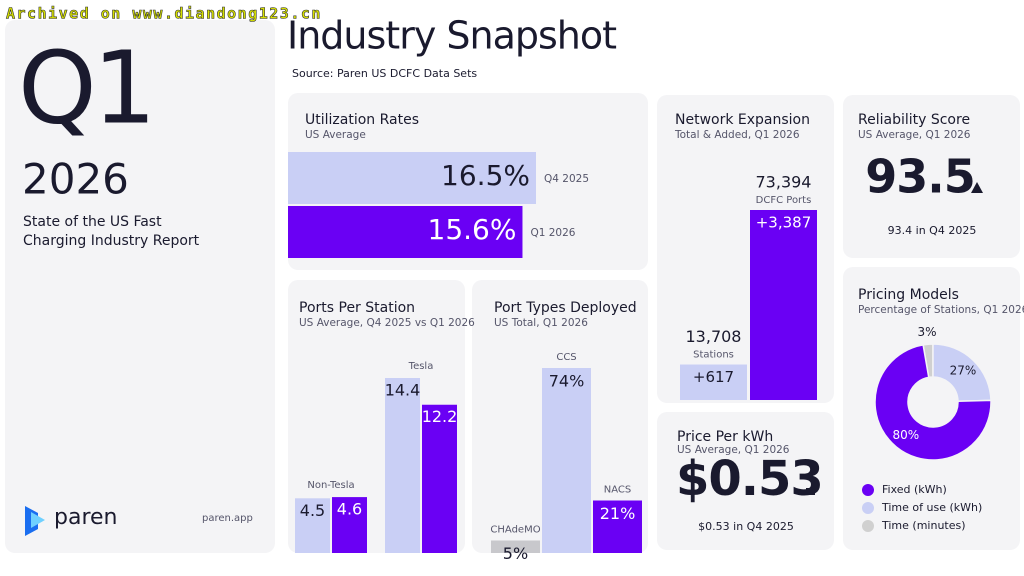  What do you see at coordinates (552, 233) in the screenshot?
I see `bar-label: Q1 2026` at bounding box center [552, 233].